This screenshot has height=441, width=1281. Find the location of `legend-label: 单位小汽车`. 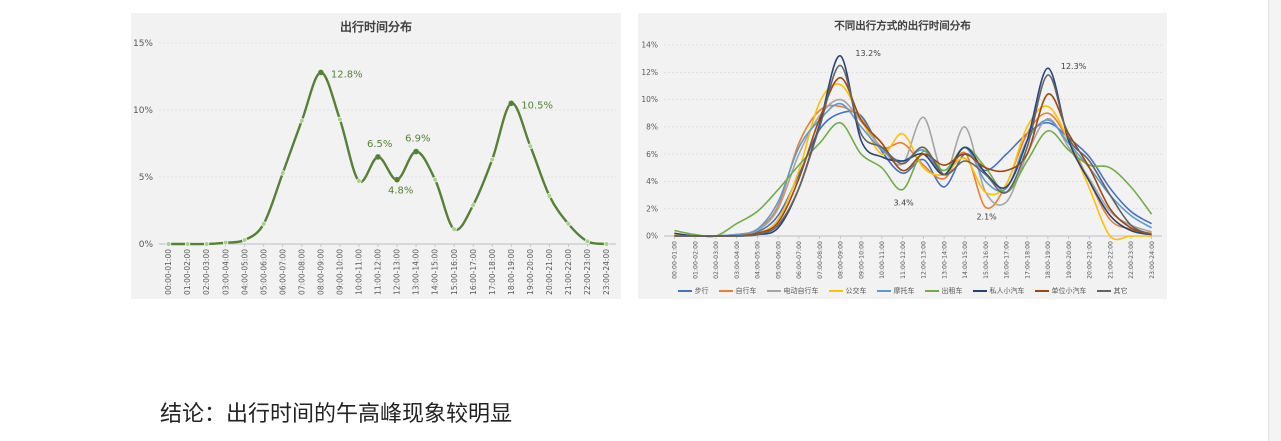

legend-label: 单位小汽车 is located at coordinates (1069, 291).